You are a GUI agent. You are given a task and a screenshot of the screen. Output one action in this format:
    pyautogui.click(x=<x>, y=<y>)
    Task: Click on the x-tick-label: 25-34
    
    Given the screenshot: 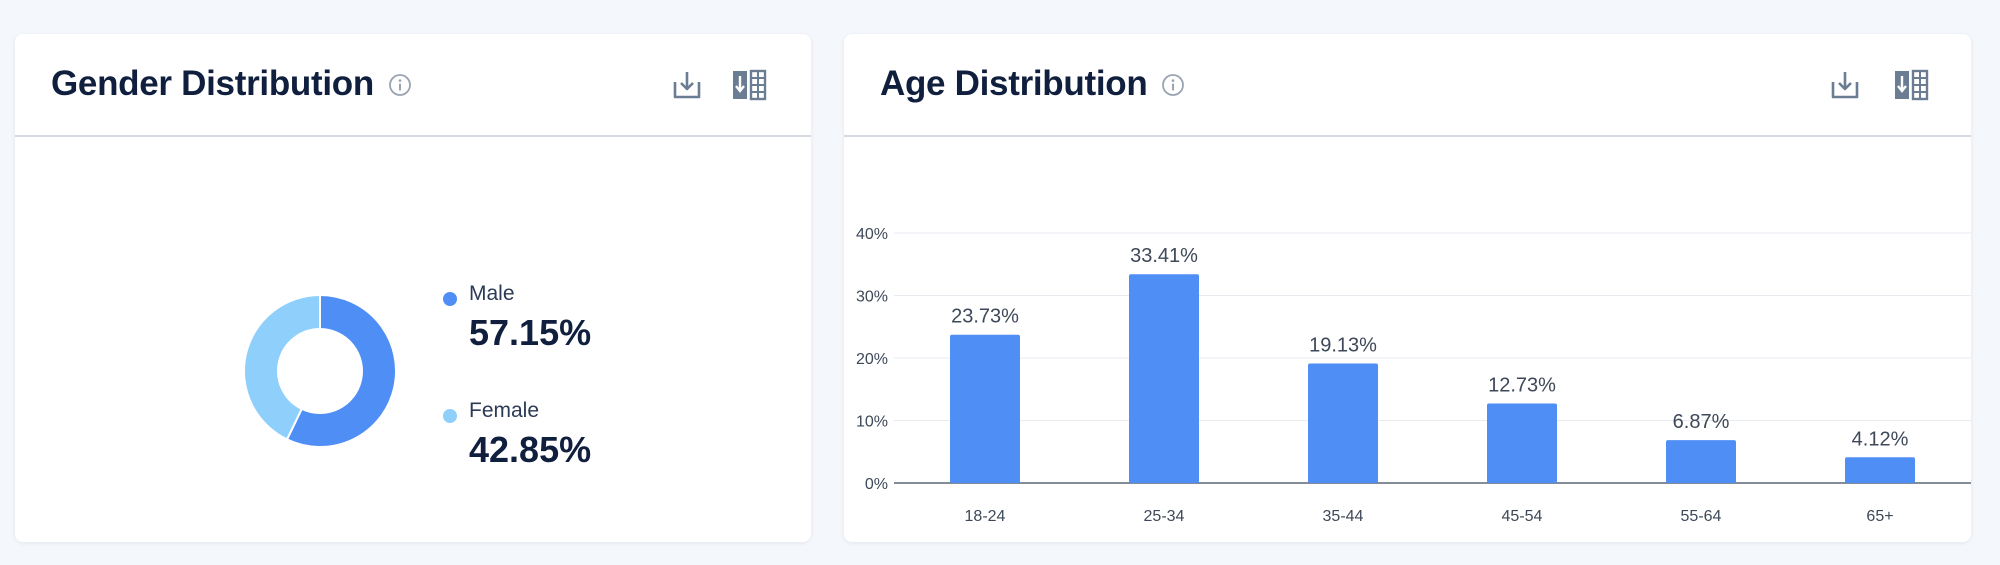 What is the action you would take?
    pyautogui.click(x=1164, y=516)
    